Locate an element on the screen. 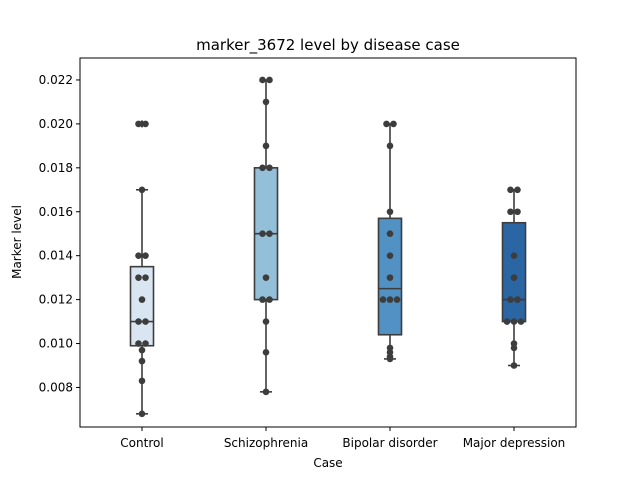 Image resolution: width=640 pixels, height=480 pixels. chart-title: marker_3672 level by disease case is located at coordinates (328, 45).